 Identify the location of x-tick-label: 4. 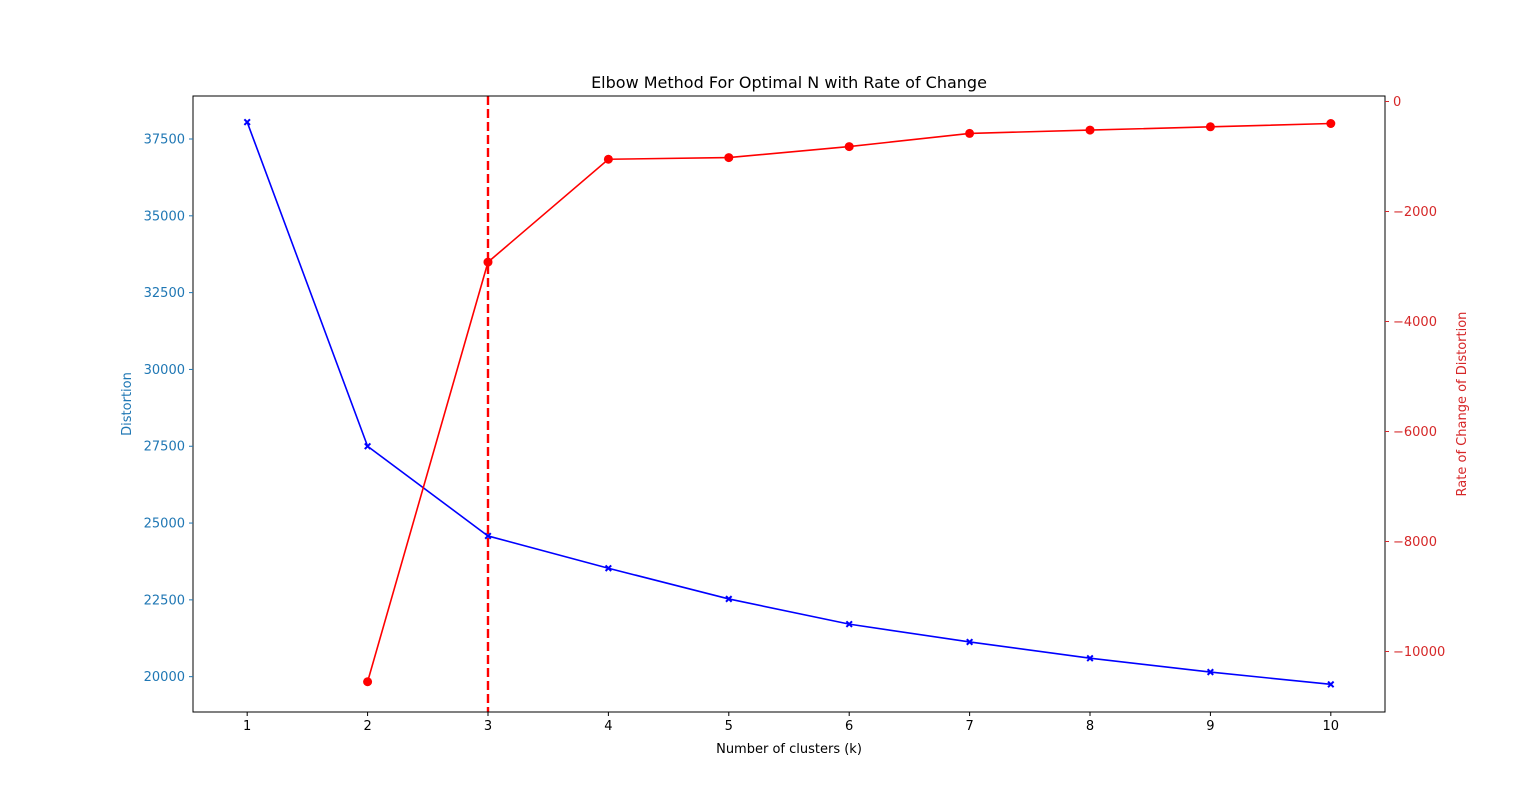
(608, 726).